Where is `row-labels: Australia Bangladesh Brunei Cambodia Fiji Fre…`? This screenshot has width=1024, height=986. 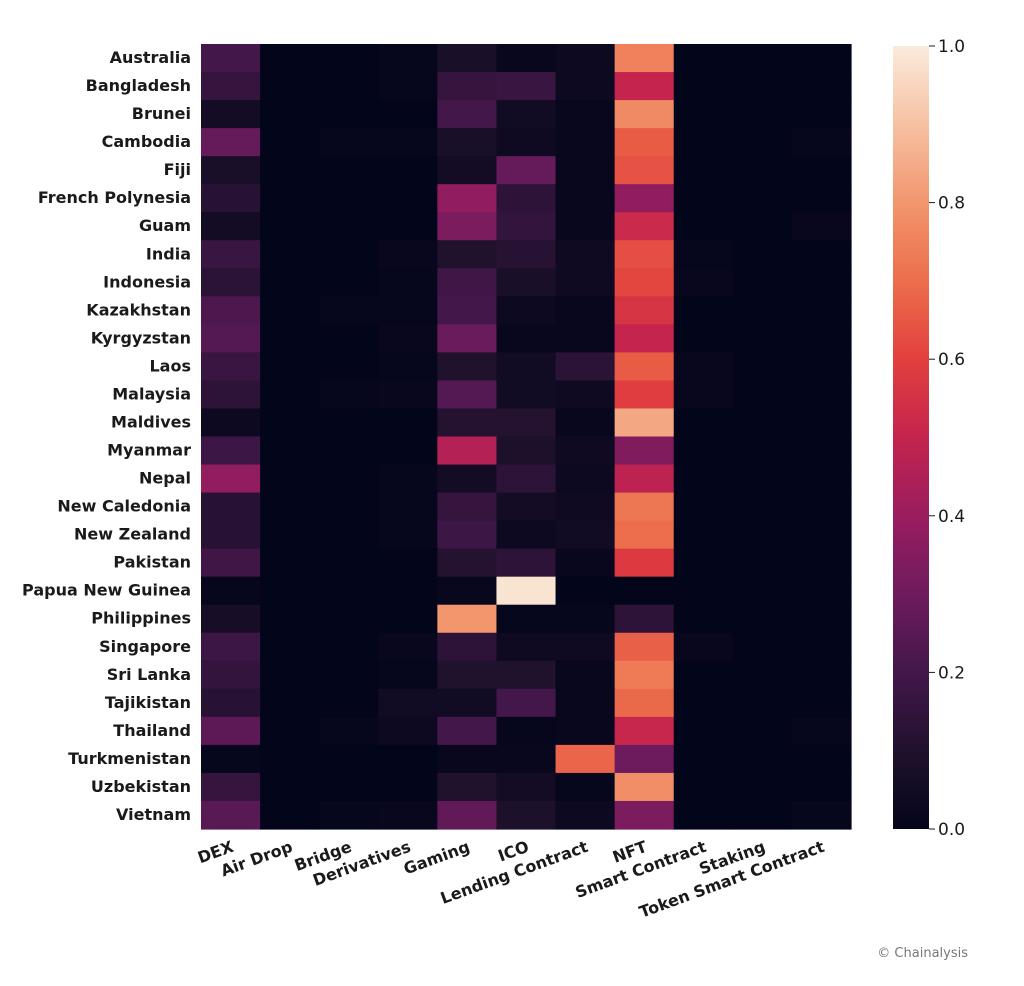 row-labels: Australia Bangladesh Brunei Cambodia Fiji Fre… is located at coordinates (106, 436).